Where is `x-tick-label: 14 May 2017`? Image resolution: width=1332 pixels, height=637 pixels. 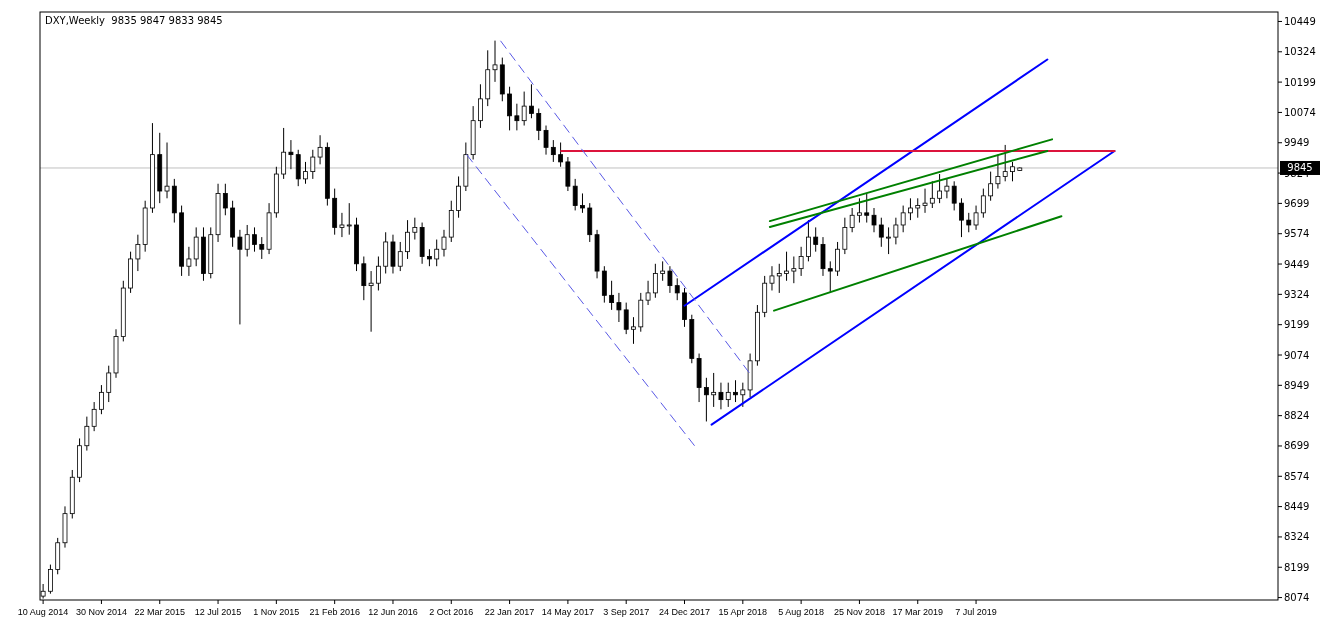 x-tick-label: 14 May 2017 is located at coordinates (567, 612).